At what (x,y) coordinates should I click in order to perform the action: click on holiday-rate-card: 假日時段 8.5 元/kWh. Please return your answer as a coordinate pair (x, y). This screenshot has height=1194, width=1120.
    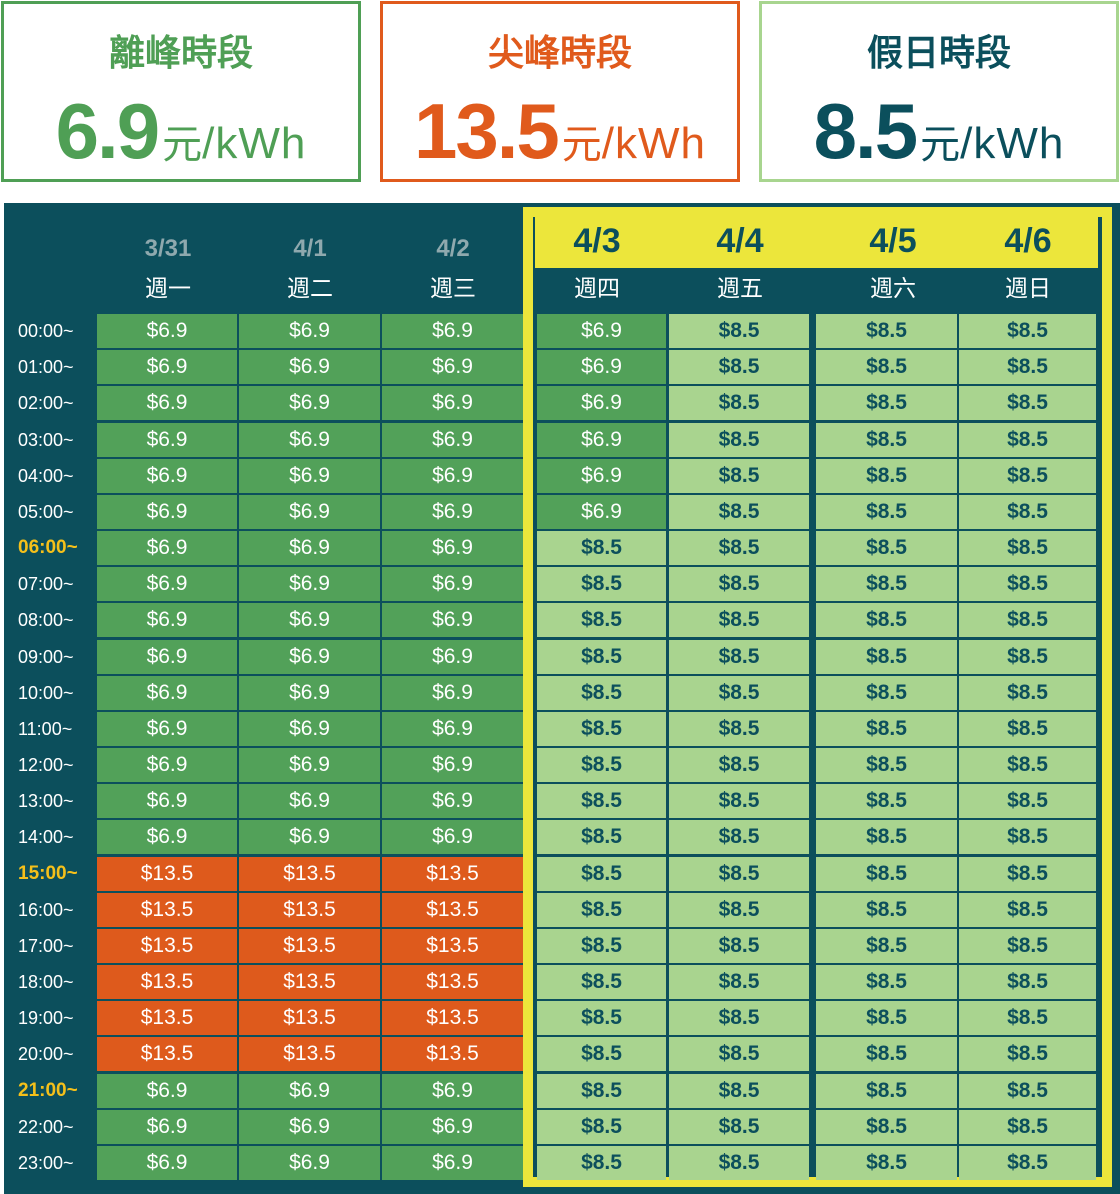
    Looking at the image, I should click on (939, 91).